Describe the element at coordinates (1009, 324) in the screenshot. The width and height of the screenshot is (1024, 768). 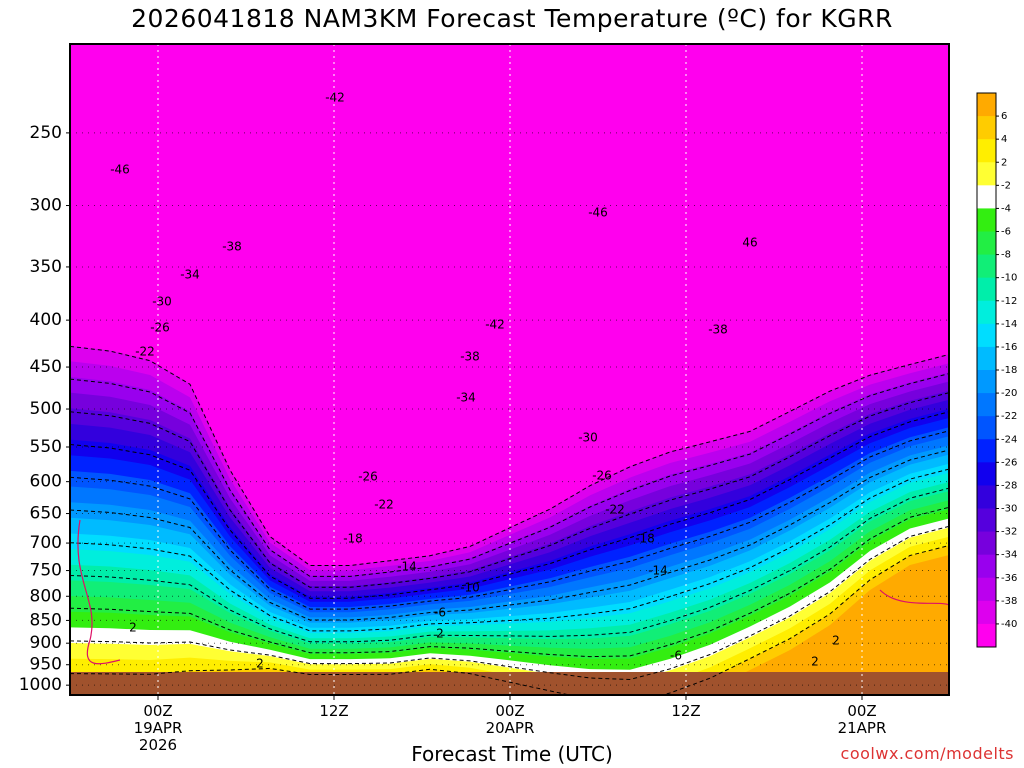
I see `colorbar-label: -14` at that location.